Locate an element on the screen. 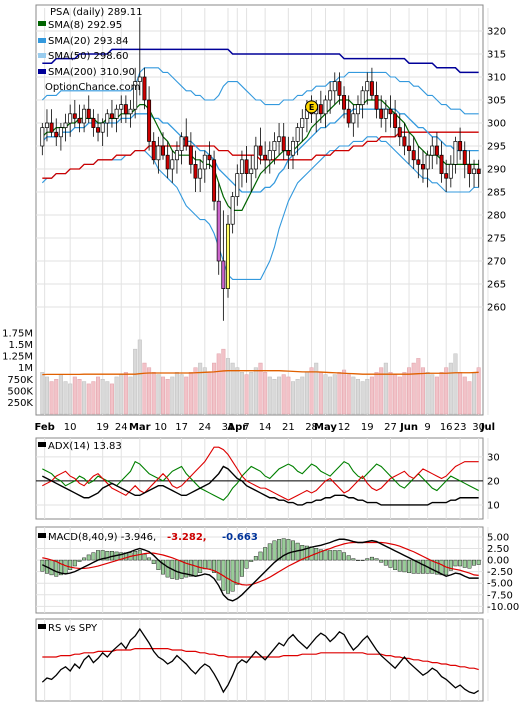 This screenshot has width=526, height=706. sma200-line is located at coordinates (260, 61).